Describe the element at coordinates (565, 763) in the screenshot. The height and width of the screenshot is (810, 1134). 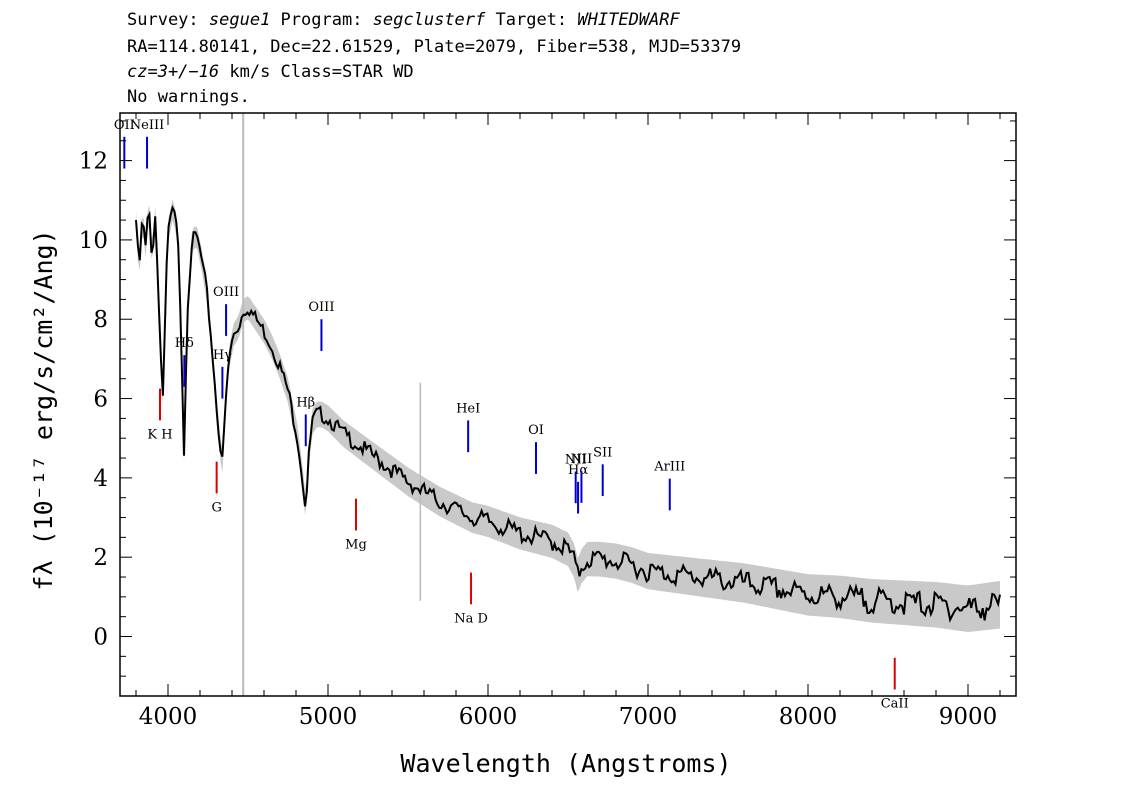
I see `x-axis-title: Wavelength (Angstroms)` at that location.